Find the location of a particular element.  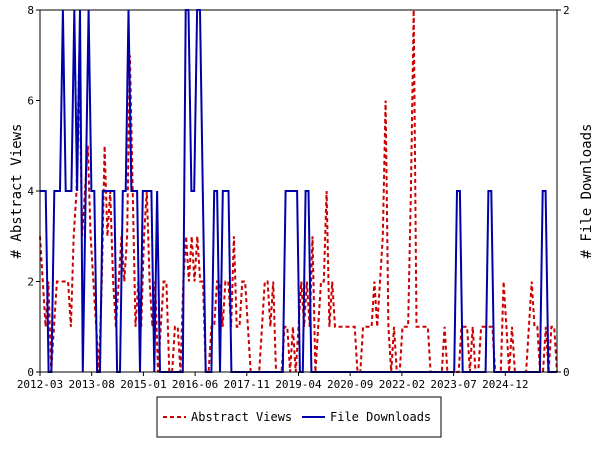

x-tick-label: 2012-03 is located at coordinates (40, 384).